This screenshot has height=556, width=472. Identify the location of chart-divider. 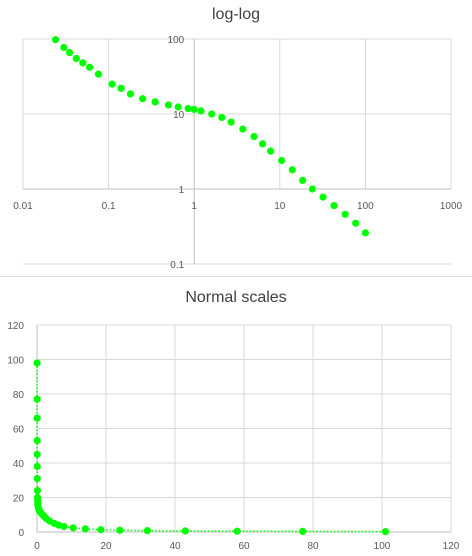
(236, 276).